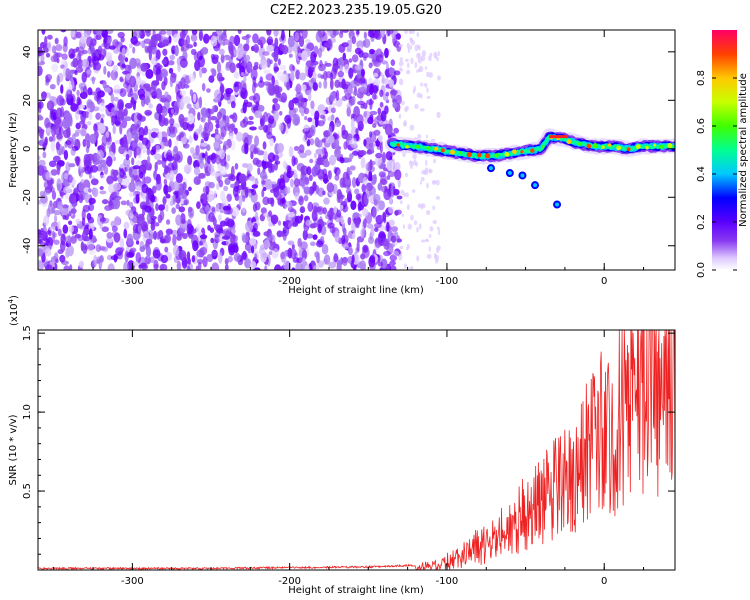 This screenshot has height=600, width=750. What do you see at coordinates (27, 333) in the screenshot?
I see `y-tick-label: 1.5` at bounding box center [27, 333].